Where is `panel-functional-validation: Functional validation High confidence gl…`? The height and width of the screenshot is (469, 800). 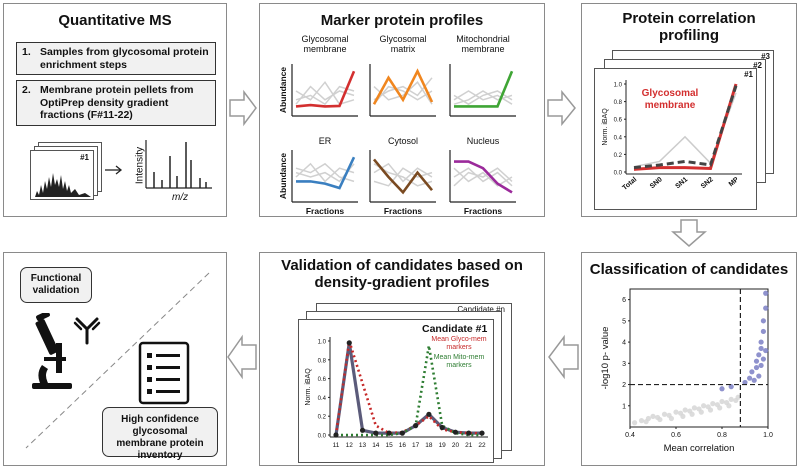
panel-functional-validation: Functional validation High confidence gl… is located at coordinates (115, 359).